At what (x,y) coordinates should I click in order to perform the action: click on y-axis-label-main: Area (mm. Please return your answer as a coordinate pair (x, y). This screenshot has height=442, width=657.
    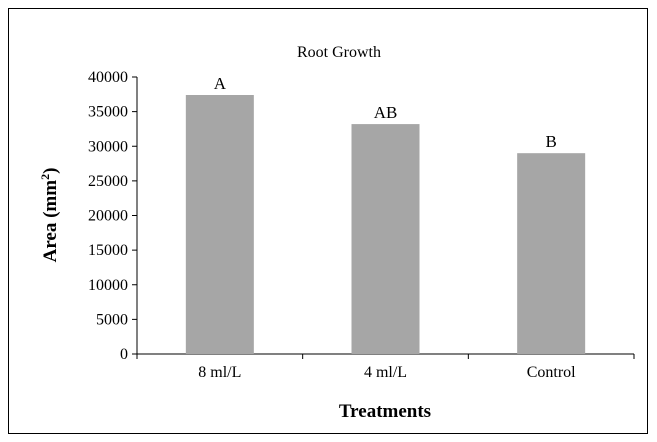
    Looking at the image, I should click on (50, 221).